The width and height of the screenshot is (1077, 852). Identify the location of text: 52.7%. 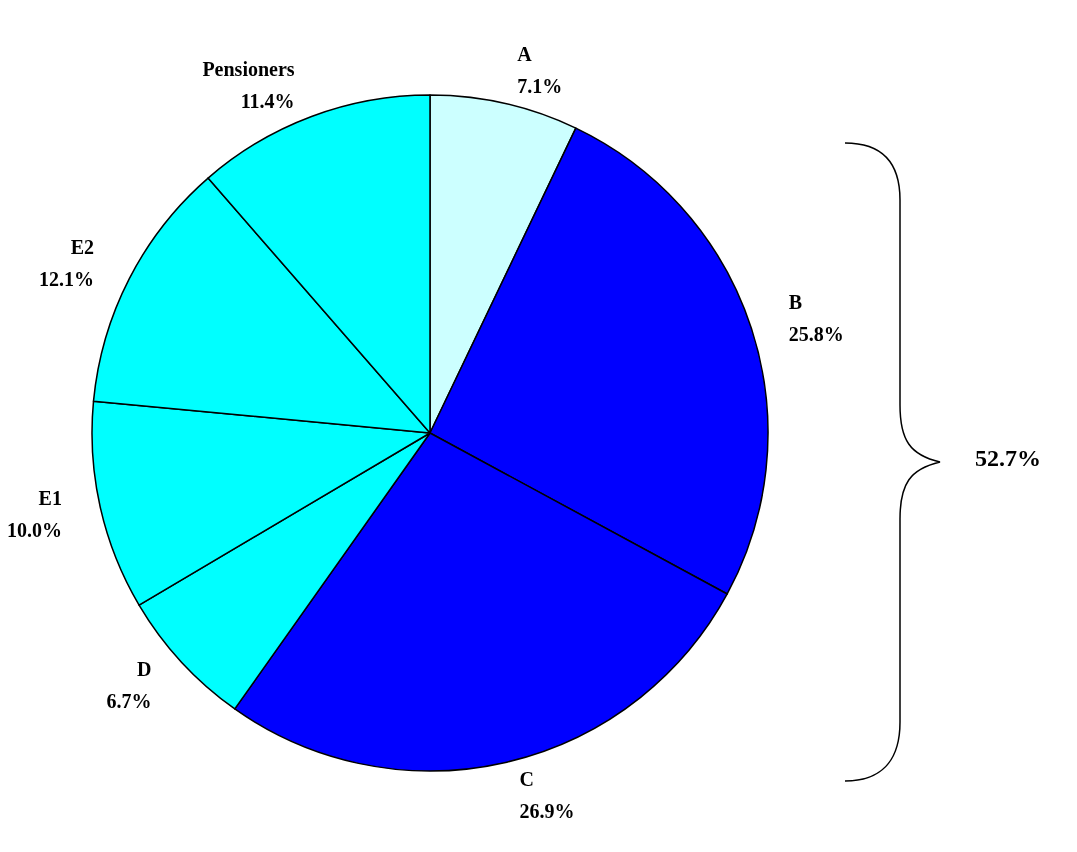
(1008, 458).